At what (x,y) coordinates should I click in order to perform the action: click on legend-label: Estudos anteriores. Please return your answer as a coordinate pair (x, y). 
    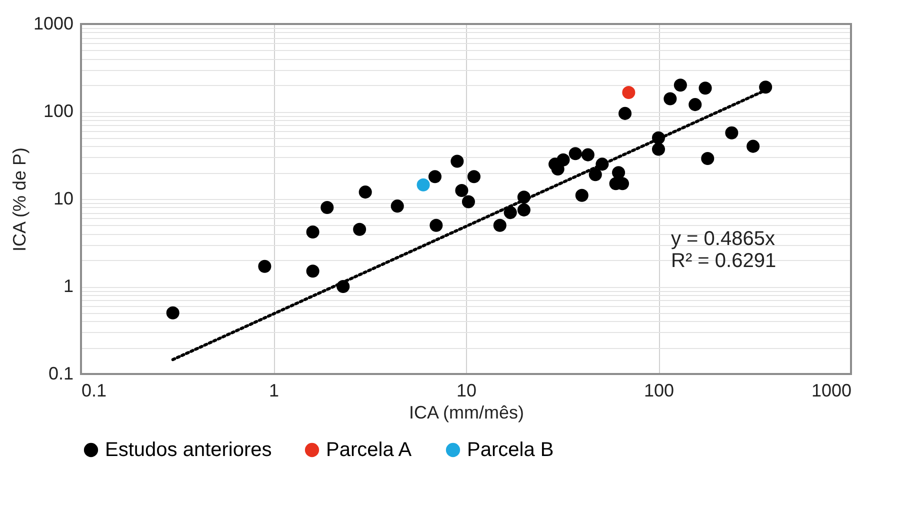
    Looking at the image, I should click on (188, 450).